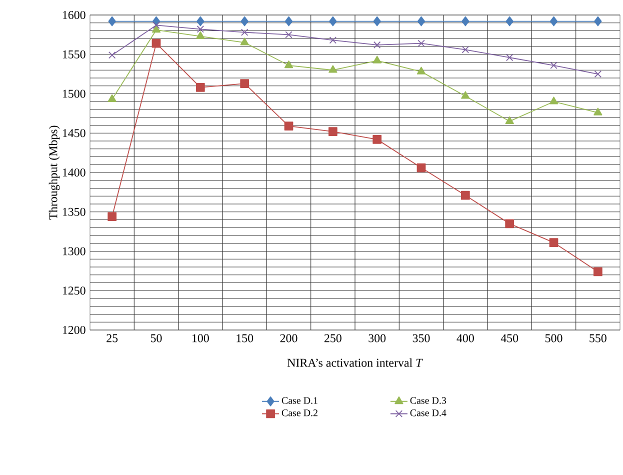  I want to click on y-axis-title: Throughput (Mbps), so click(54, 173).